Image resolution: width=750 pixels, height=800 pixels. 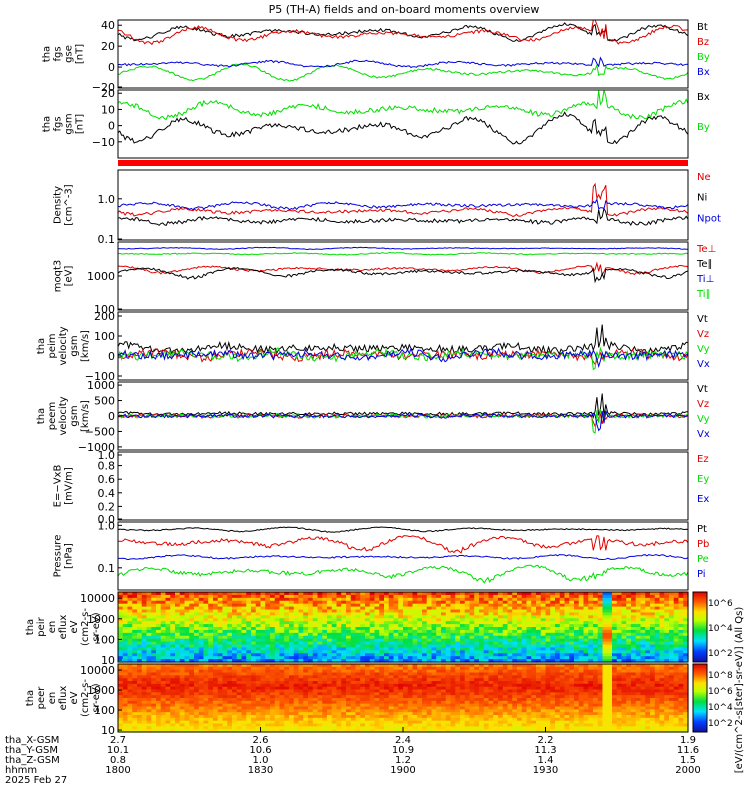 I want to click on legend-entry-Vx: Vx, so click(x=703, y=364).